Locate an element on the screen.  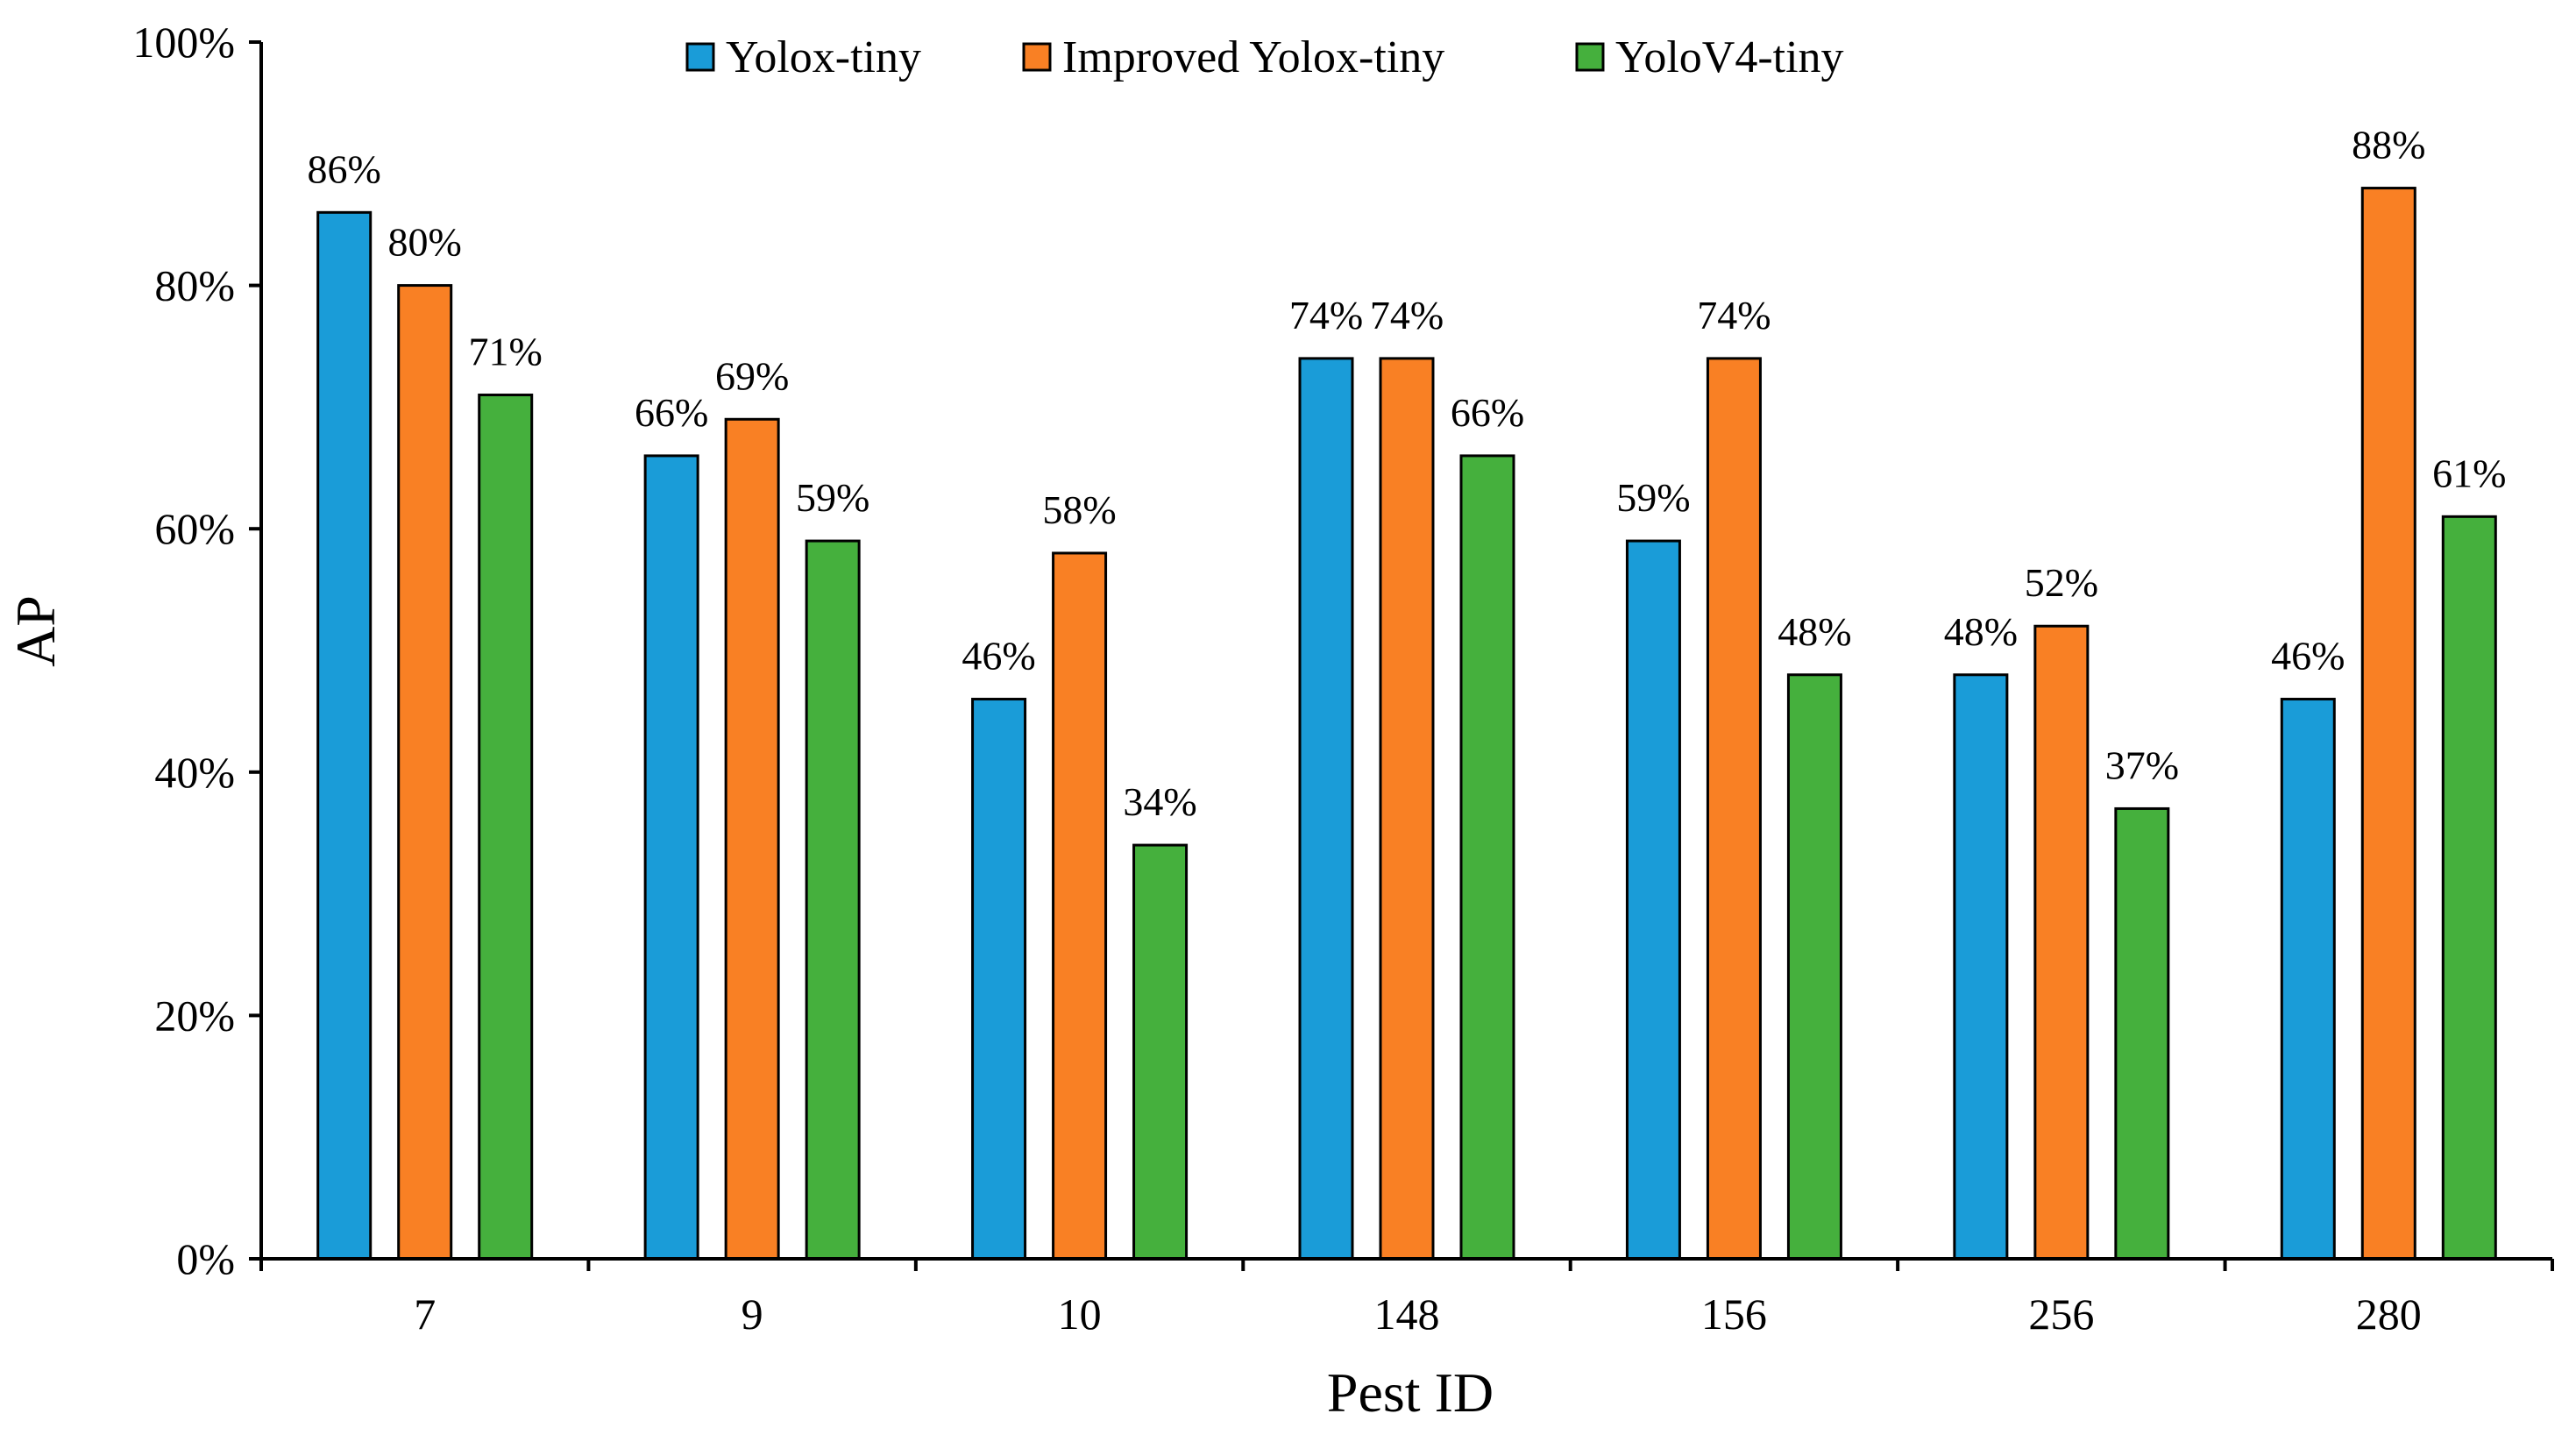
y-axis-title: AP is located at coordinates (35, 631).